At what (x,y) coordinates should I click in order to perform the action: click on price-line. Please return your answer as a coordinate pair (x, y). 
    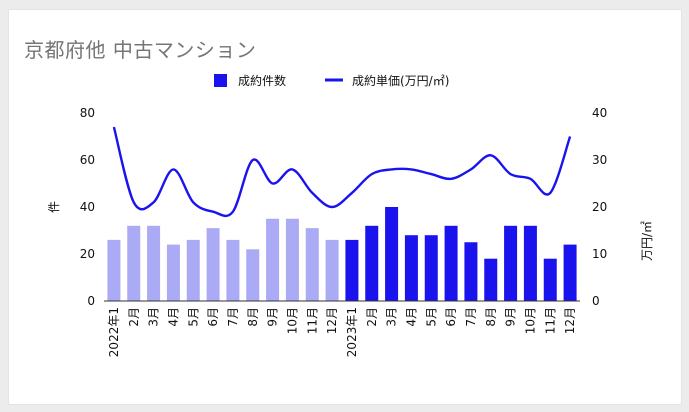
    Looking at the image, I should click on (342, 172).